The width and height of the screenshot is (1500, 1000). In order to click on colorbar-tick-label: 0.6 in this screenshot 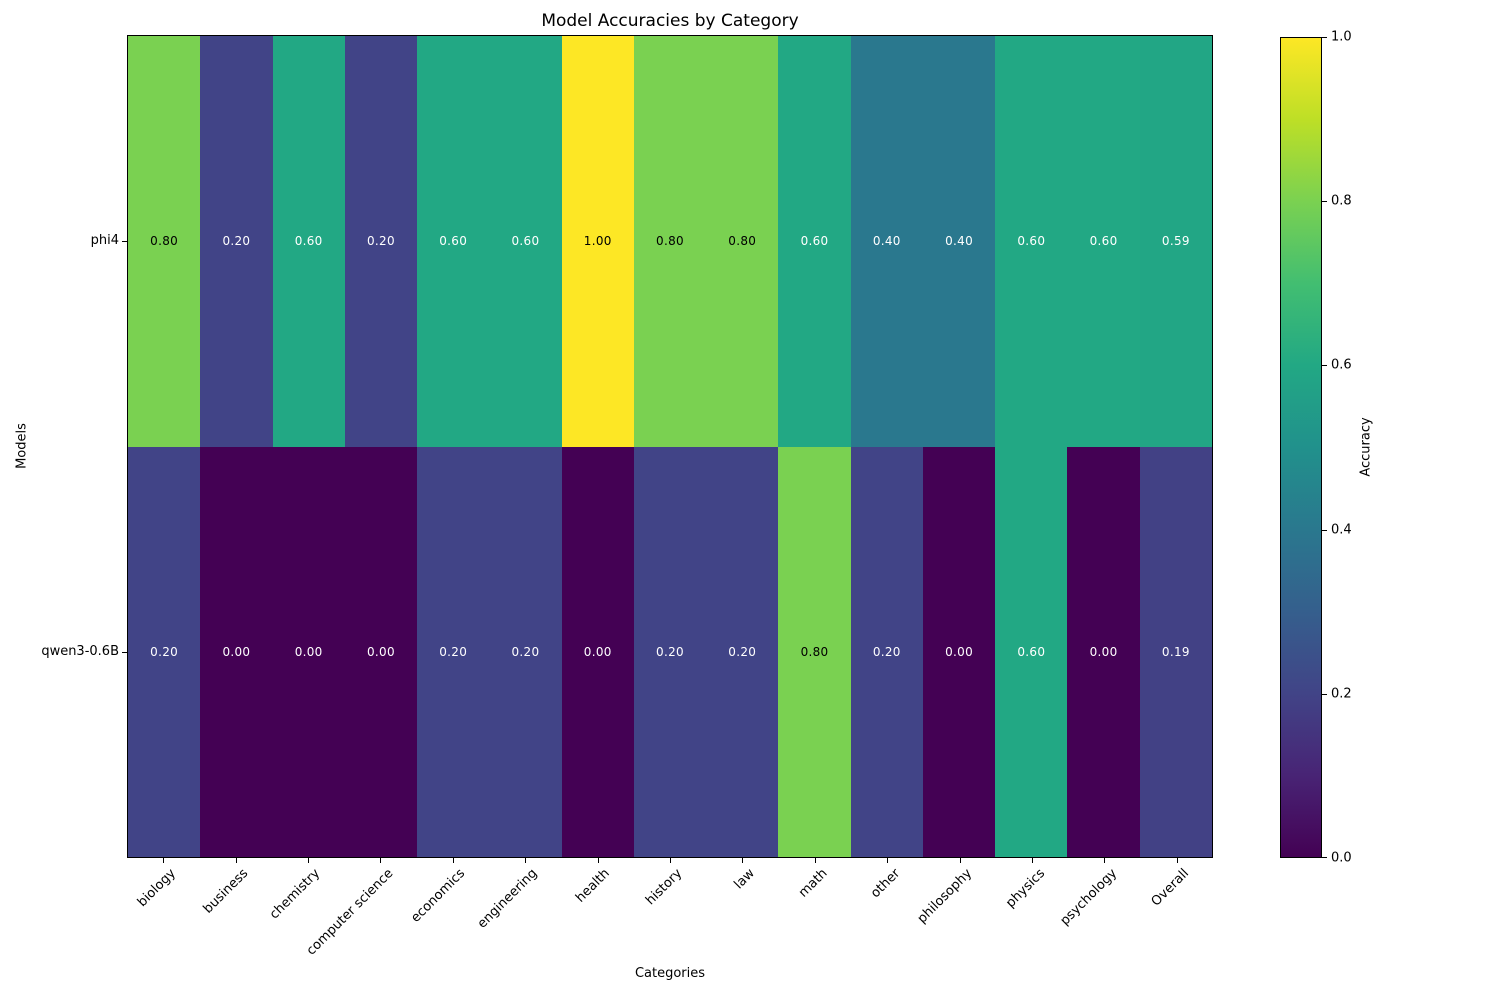, I will do `click(1341, 365)`.